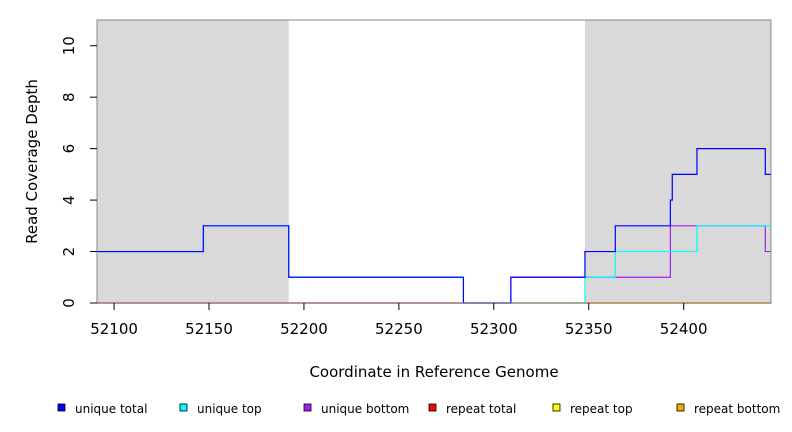 This screenshot has width=792, height=432. Describe the element at coordinates (399, 329) in the screenshot. I see `x-tick-label: 52250` at that location.